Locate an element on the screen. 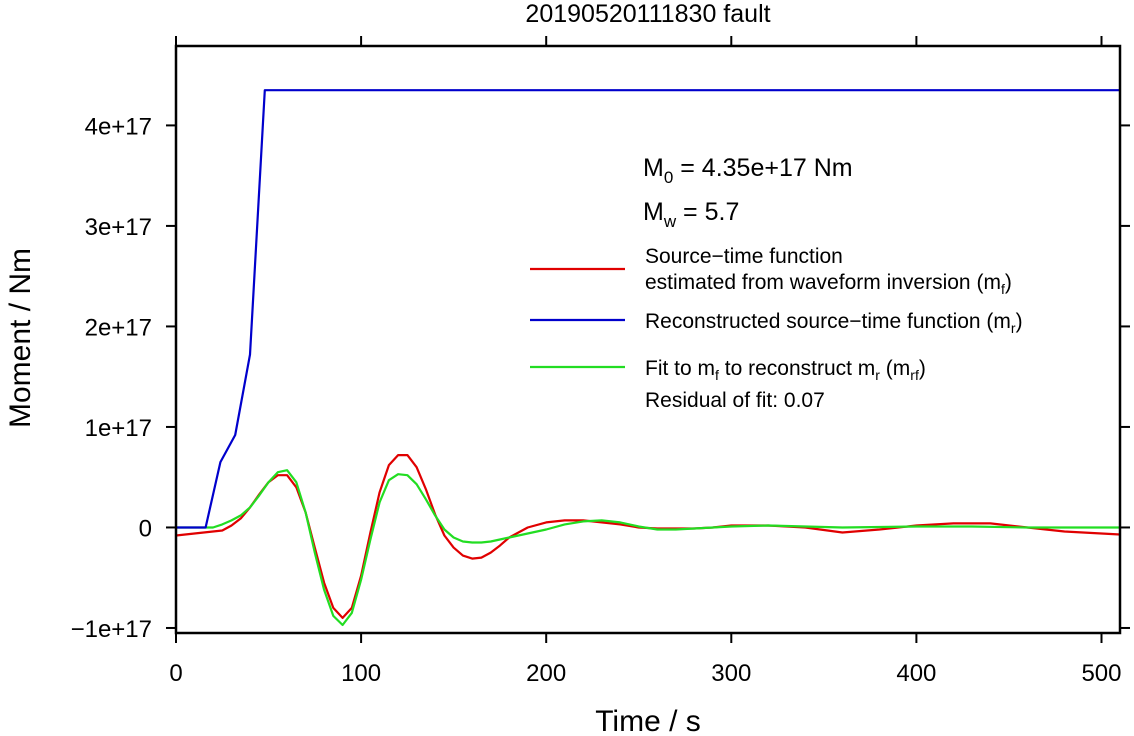 This screenshot has width=1134, height=736. x-tick-label: 500 is located at coordinates (1101, 673).